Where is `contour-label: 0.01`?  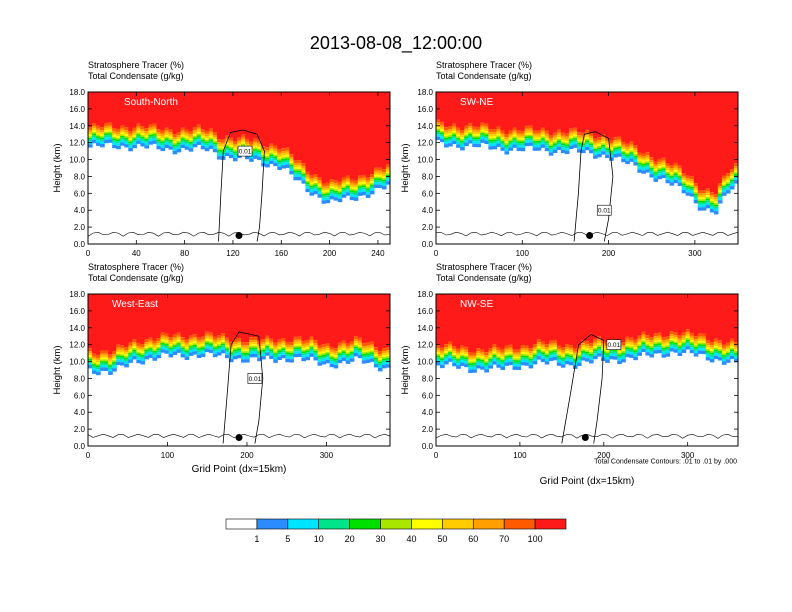
contour-label: 0.01 is located at coordinates (255, 379).